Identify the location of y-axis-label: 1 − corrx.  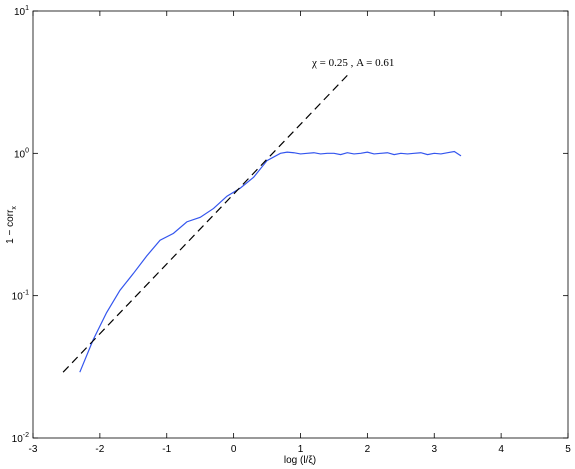
(11, 225).